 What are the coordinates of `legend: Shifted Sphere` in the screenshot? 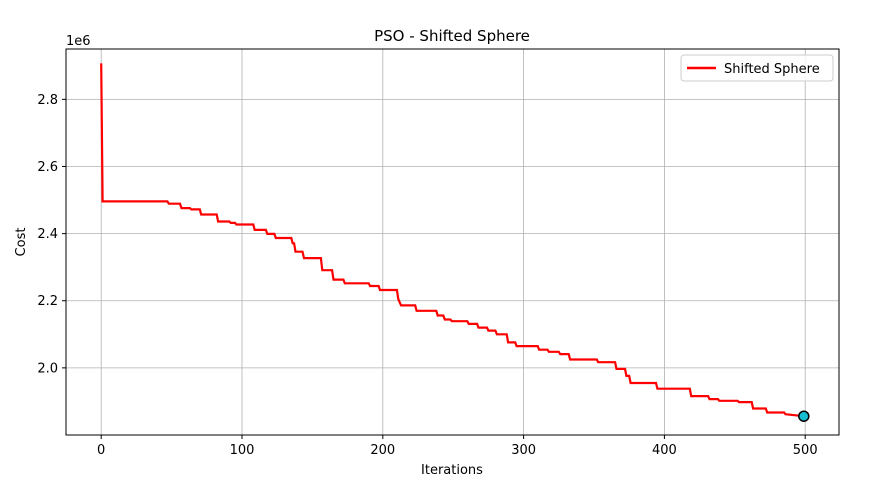 It's located at (757, 68).